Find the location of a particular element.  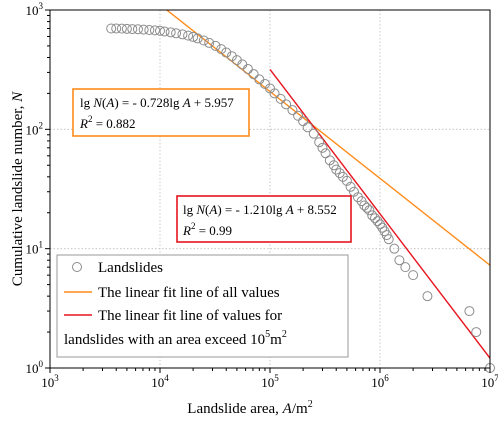

equation-box-all-frame is located at coordinates (161, 112).